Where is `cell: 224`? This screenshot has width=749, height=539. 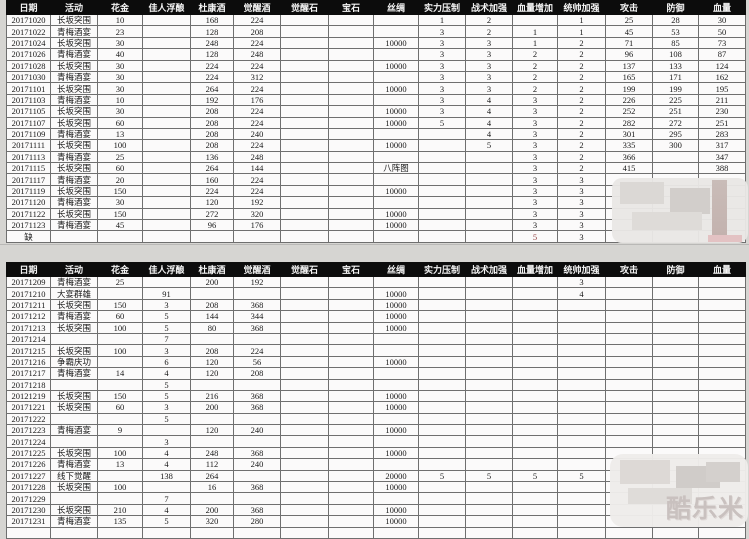
cell: 224 is located at coordinates (257, 122).